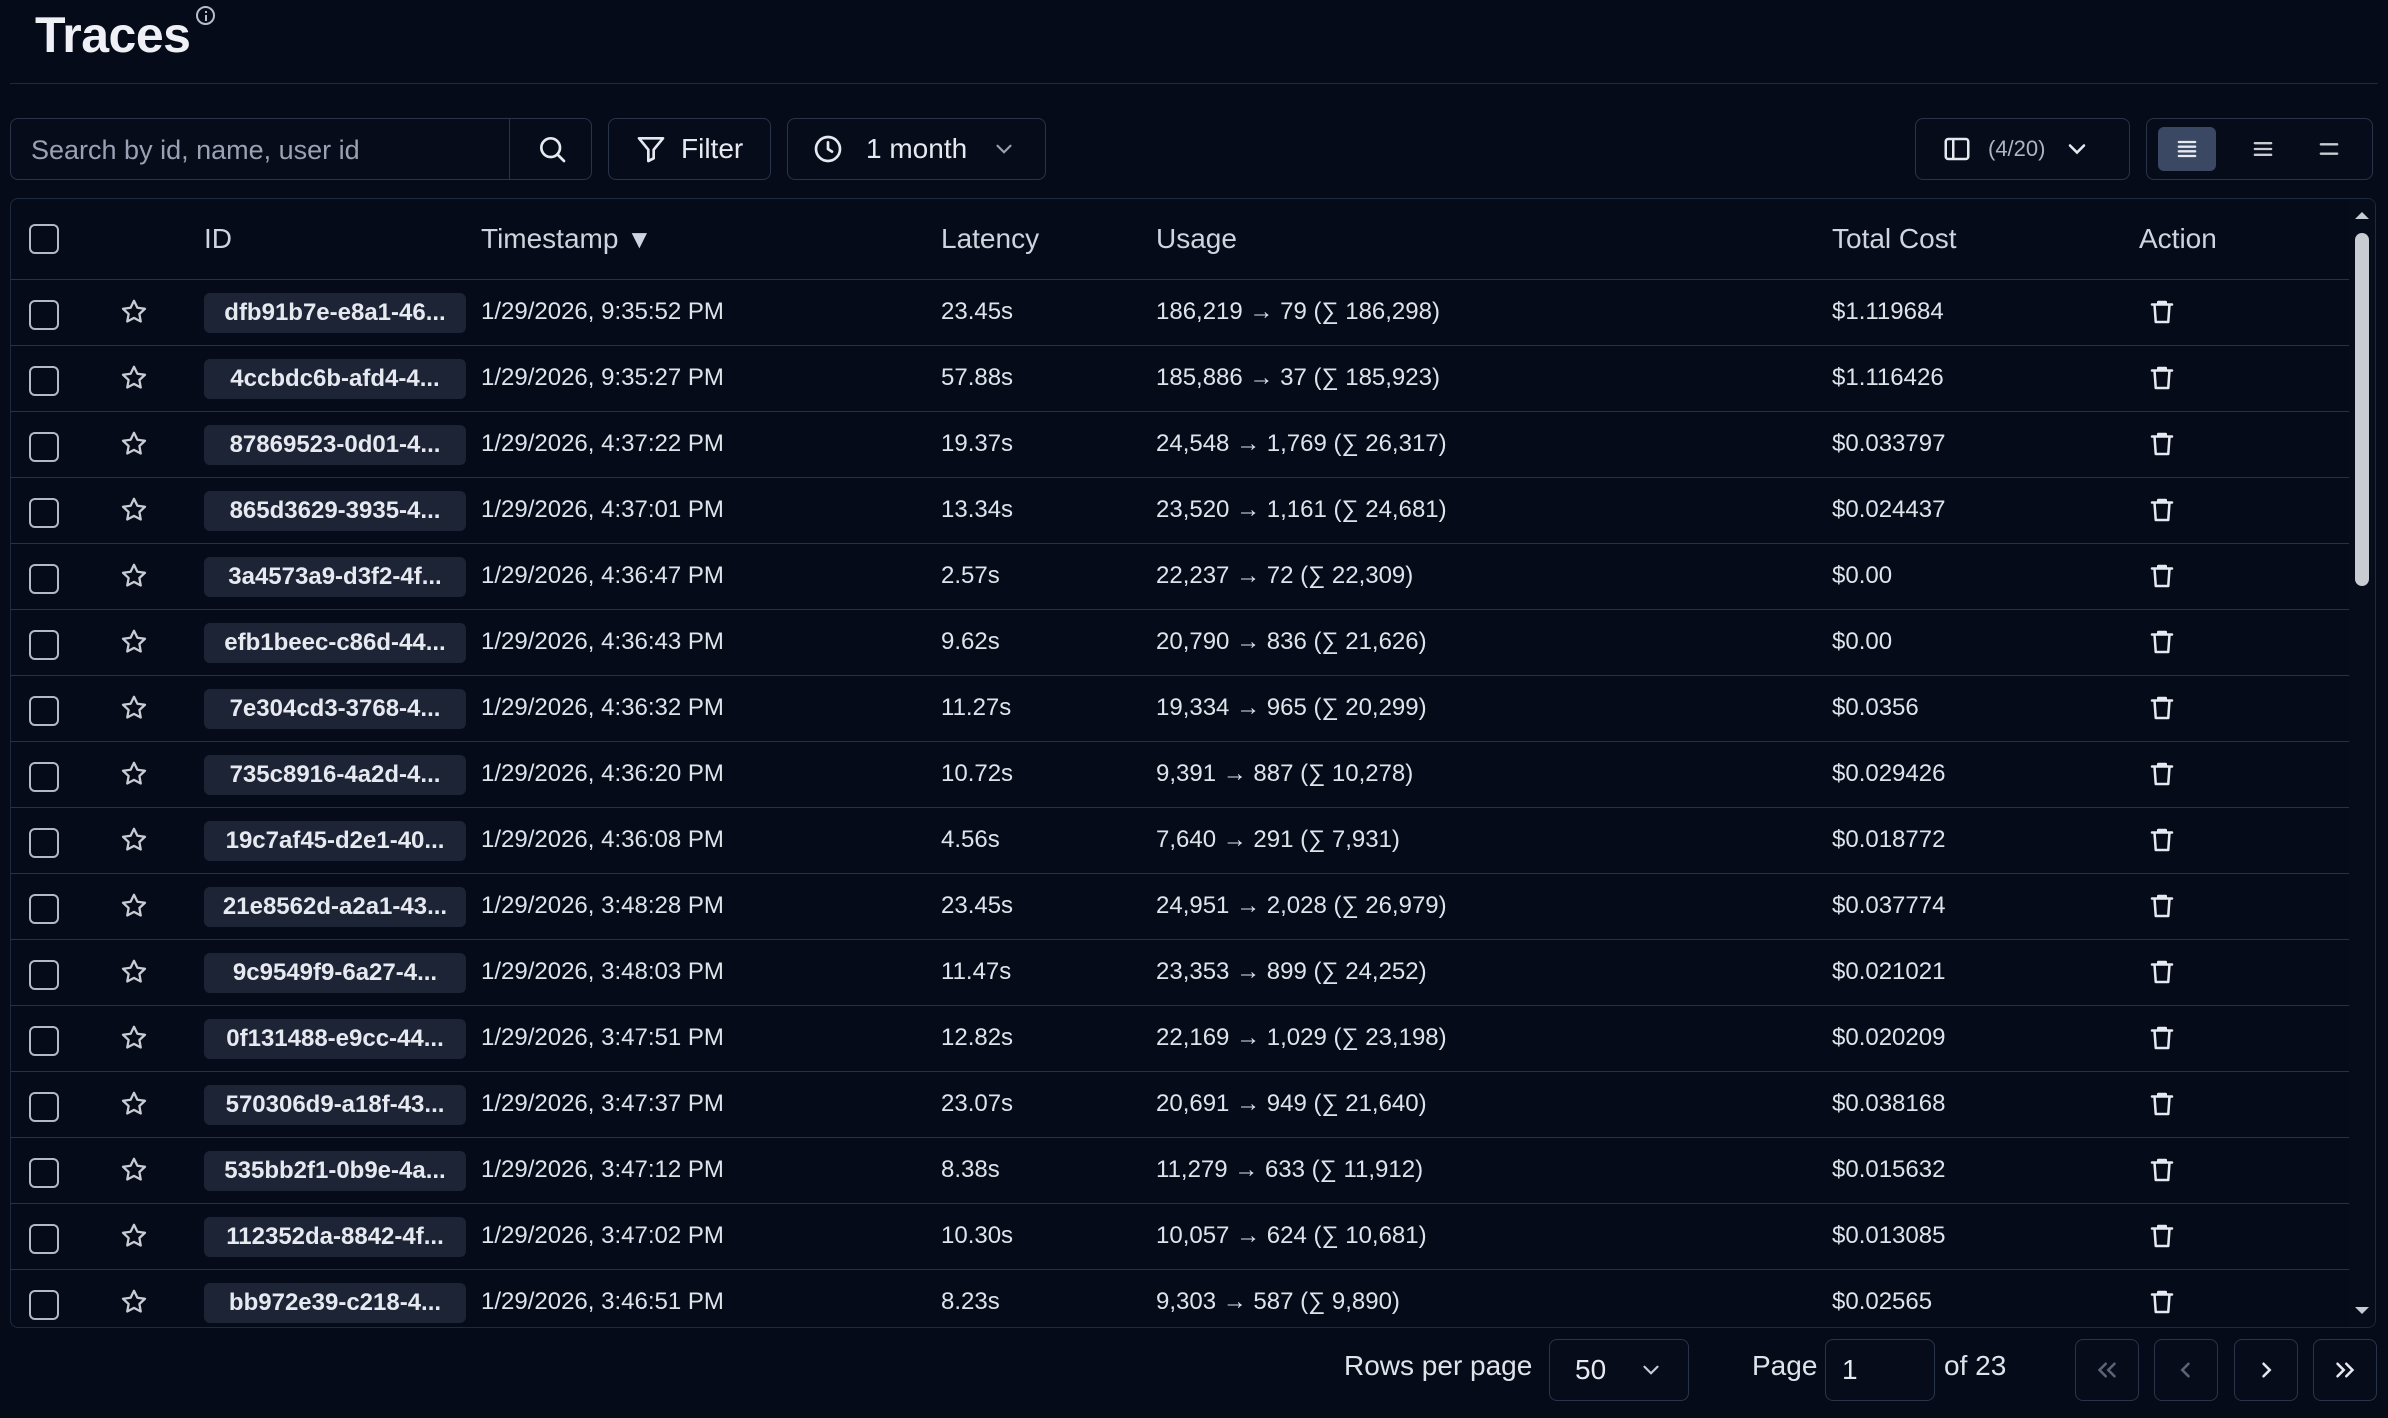 This screenshot has height=1418, width=2388. Describe the element at coordinates (689, 149) in the screenshot. I see `filter-button: Filter` at that location.